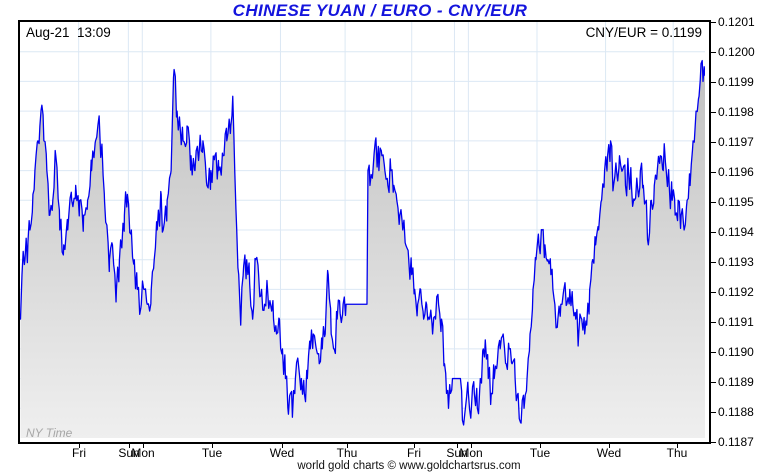  What do you see at coordinates (736, 232) in the screenshot?
I see `y-axis-label: 0.1194` at bounding box center [736, 232].